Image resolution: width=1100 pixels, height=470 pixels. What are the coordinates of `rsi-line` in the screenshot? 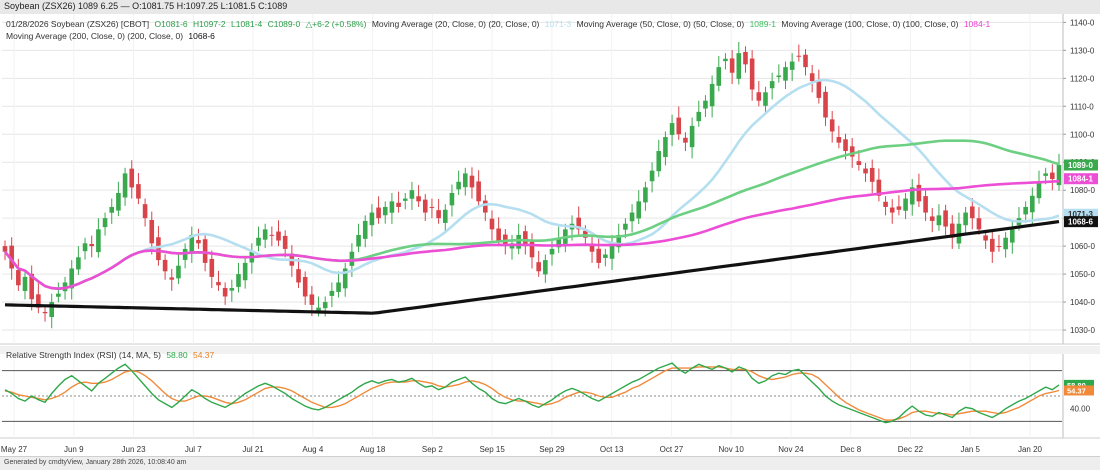 It's located at (532, 393).